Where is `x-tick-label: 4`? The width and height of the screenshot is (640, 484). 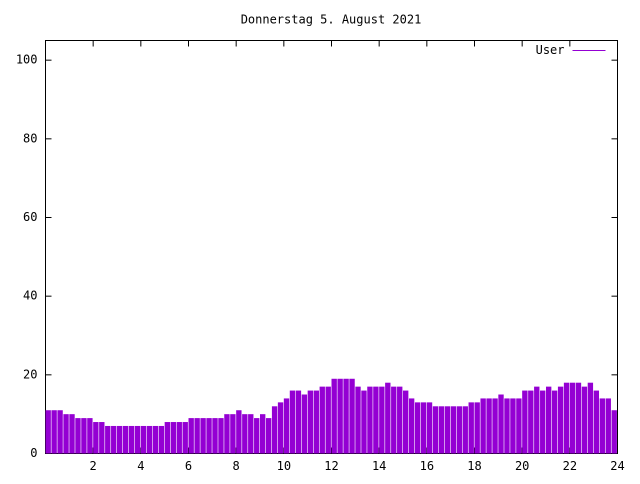
x-tick-label: 4 is located at coordinates (140, 466).